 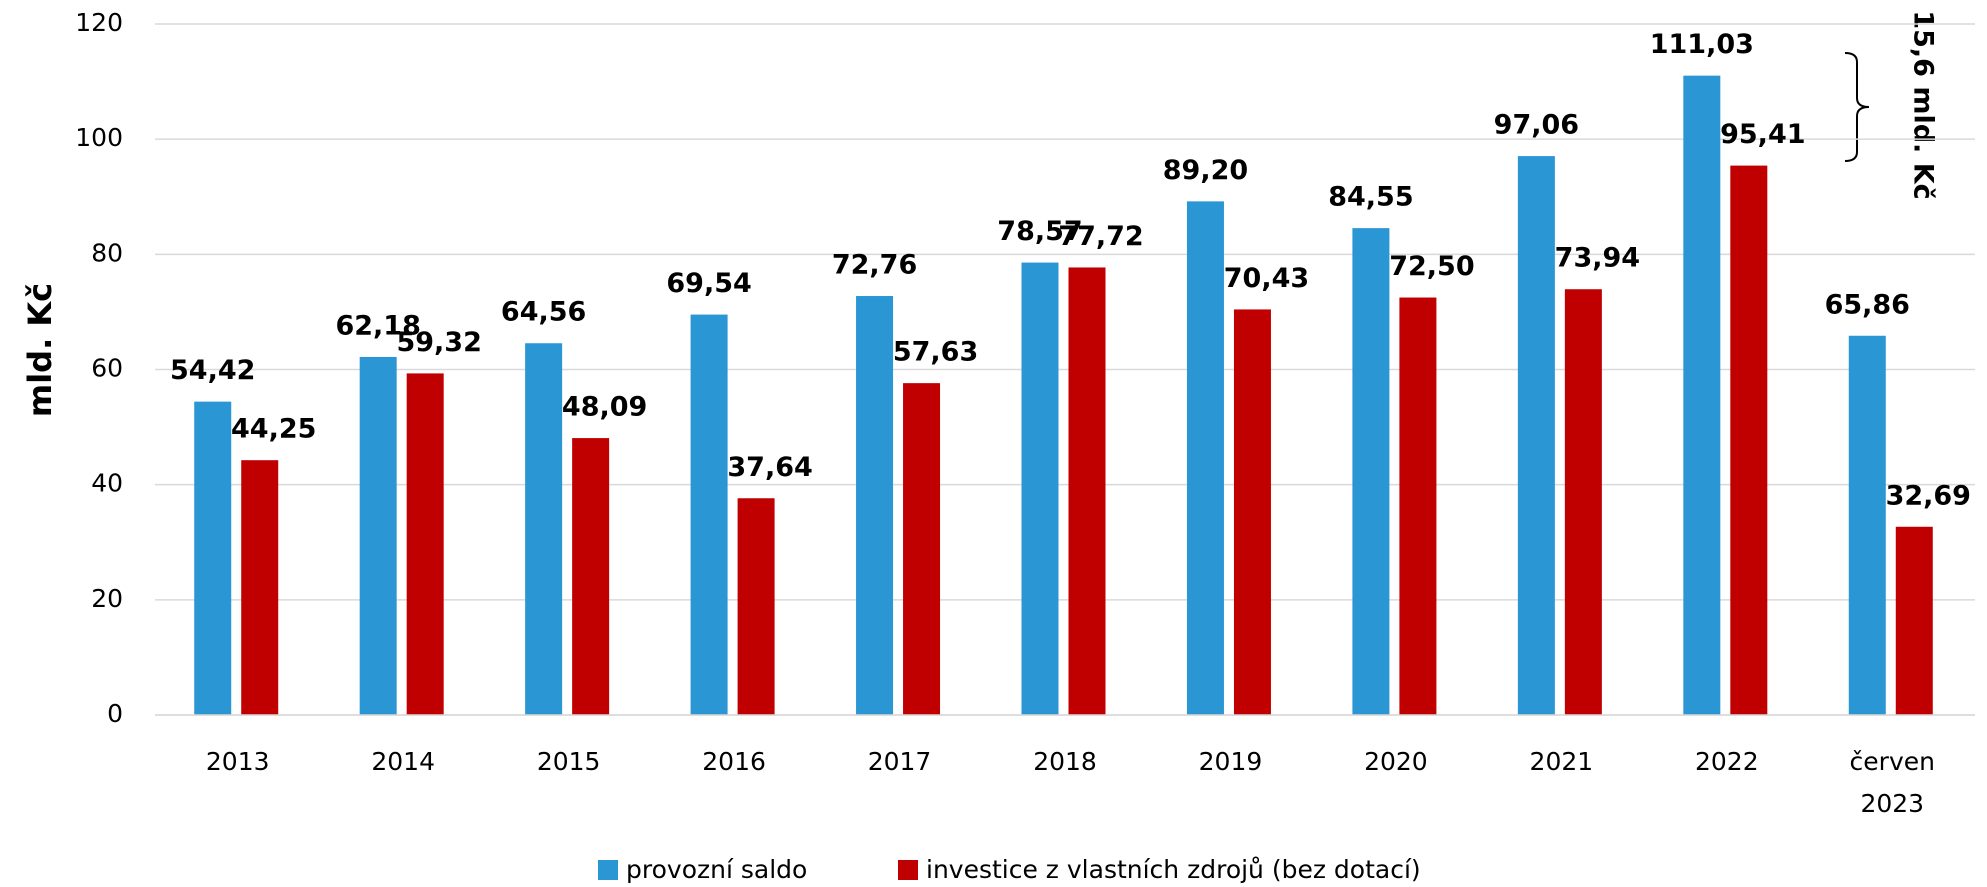 I want to click on data-label: 59,32, so click(x=438, y=342).